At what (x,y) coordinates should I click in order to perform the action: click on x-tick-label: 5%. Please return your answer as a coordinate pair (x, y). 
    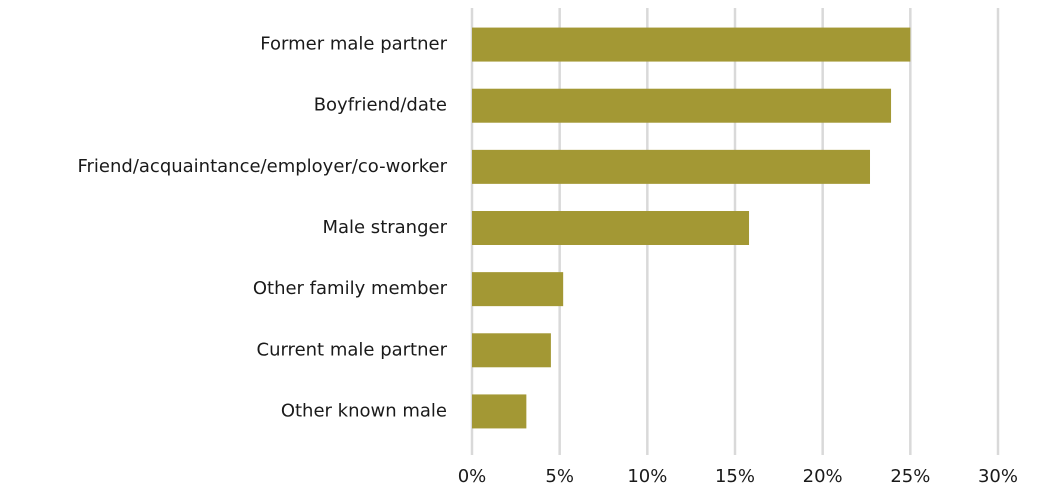
    Looking at the image, I should click on (559, 476).